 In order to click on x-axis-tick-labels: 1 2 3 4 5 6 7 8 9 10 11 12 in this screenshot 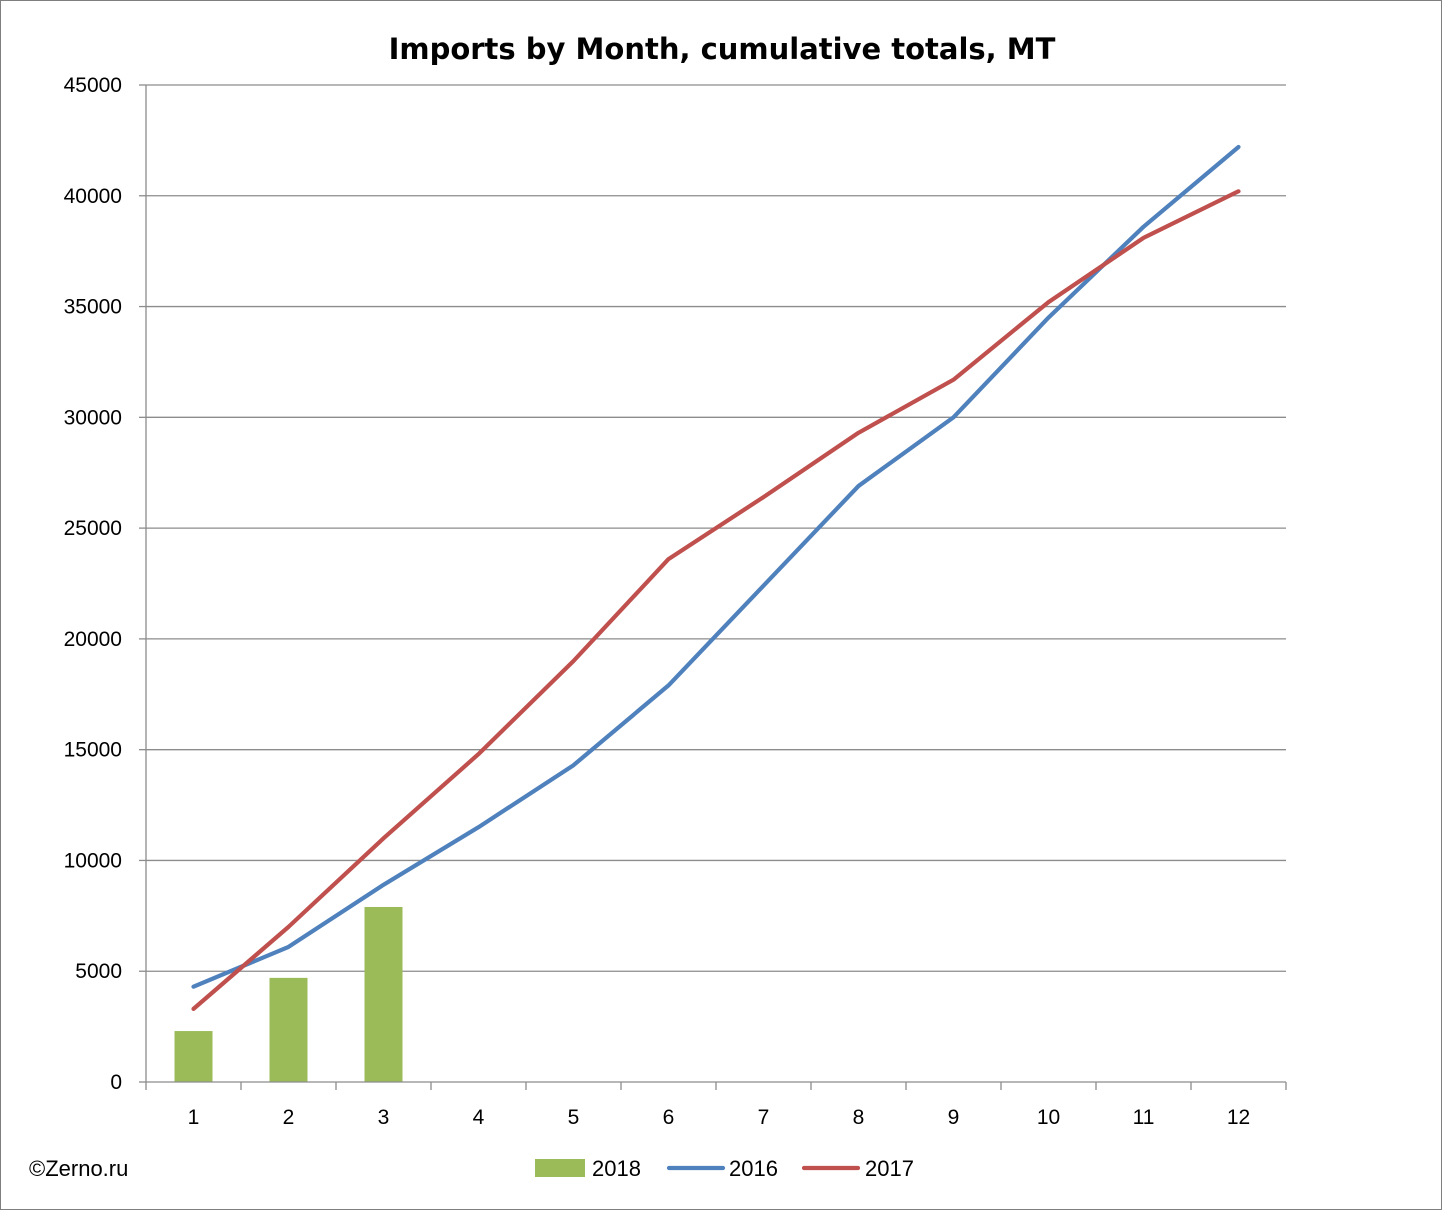, I will do `click(719, 1117)`.